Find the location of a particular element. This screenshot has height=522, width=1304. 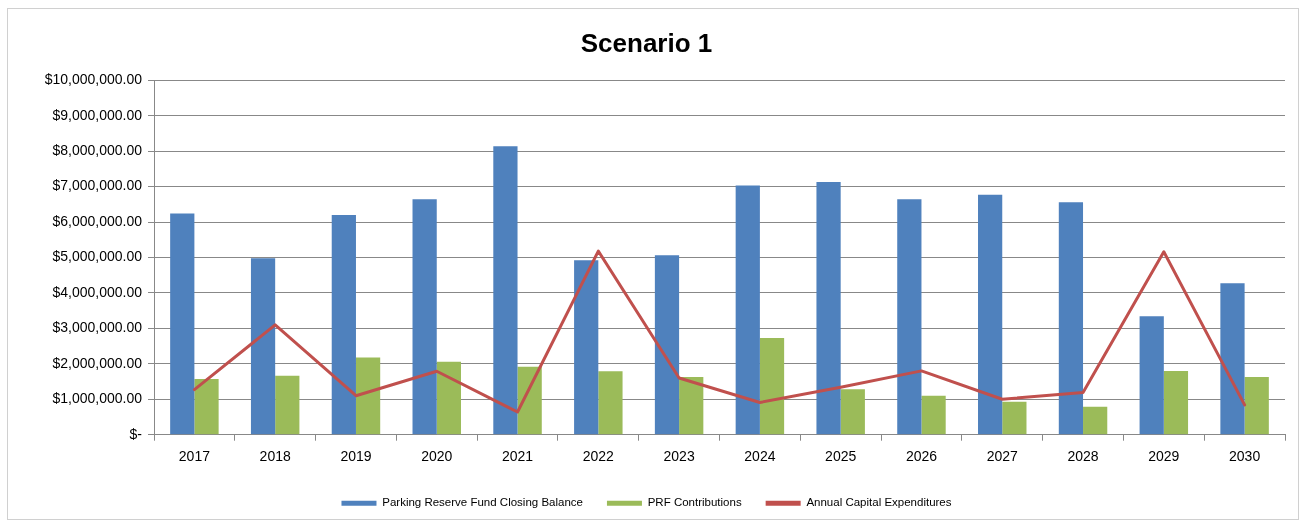

y-tick-label: $9,000,000.00 is located at coordinates (97, 114).